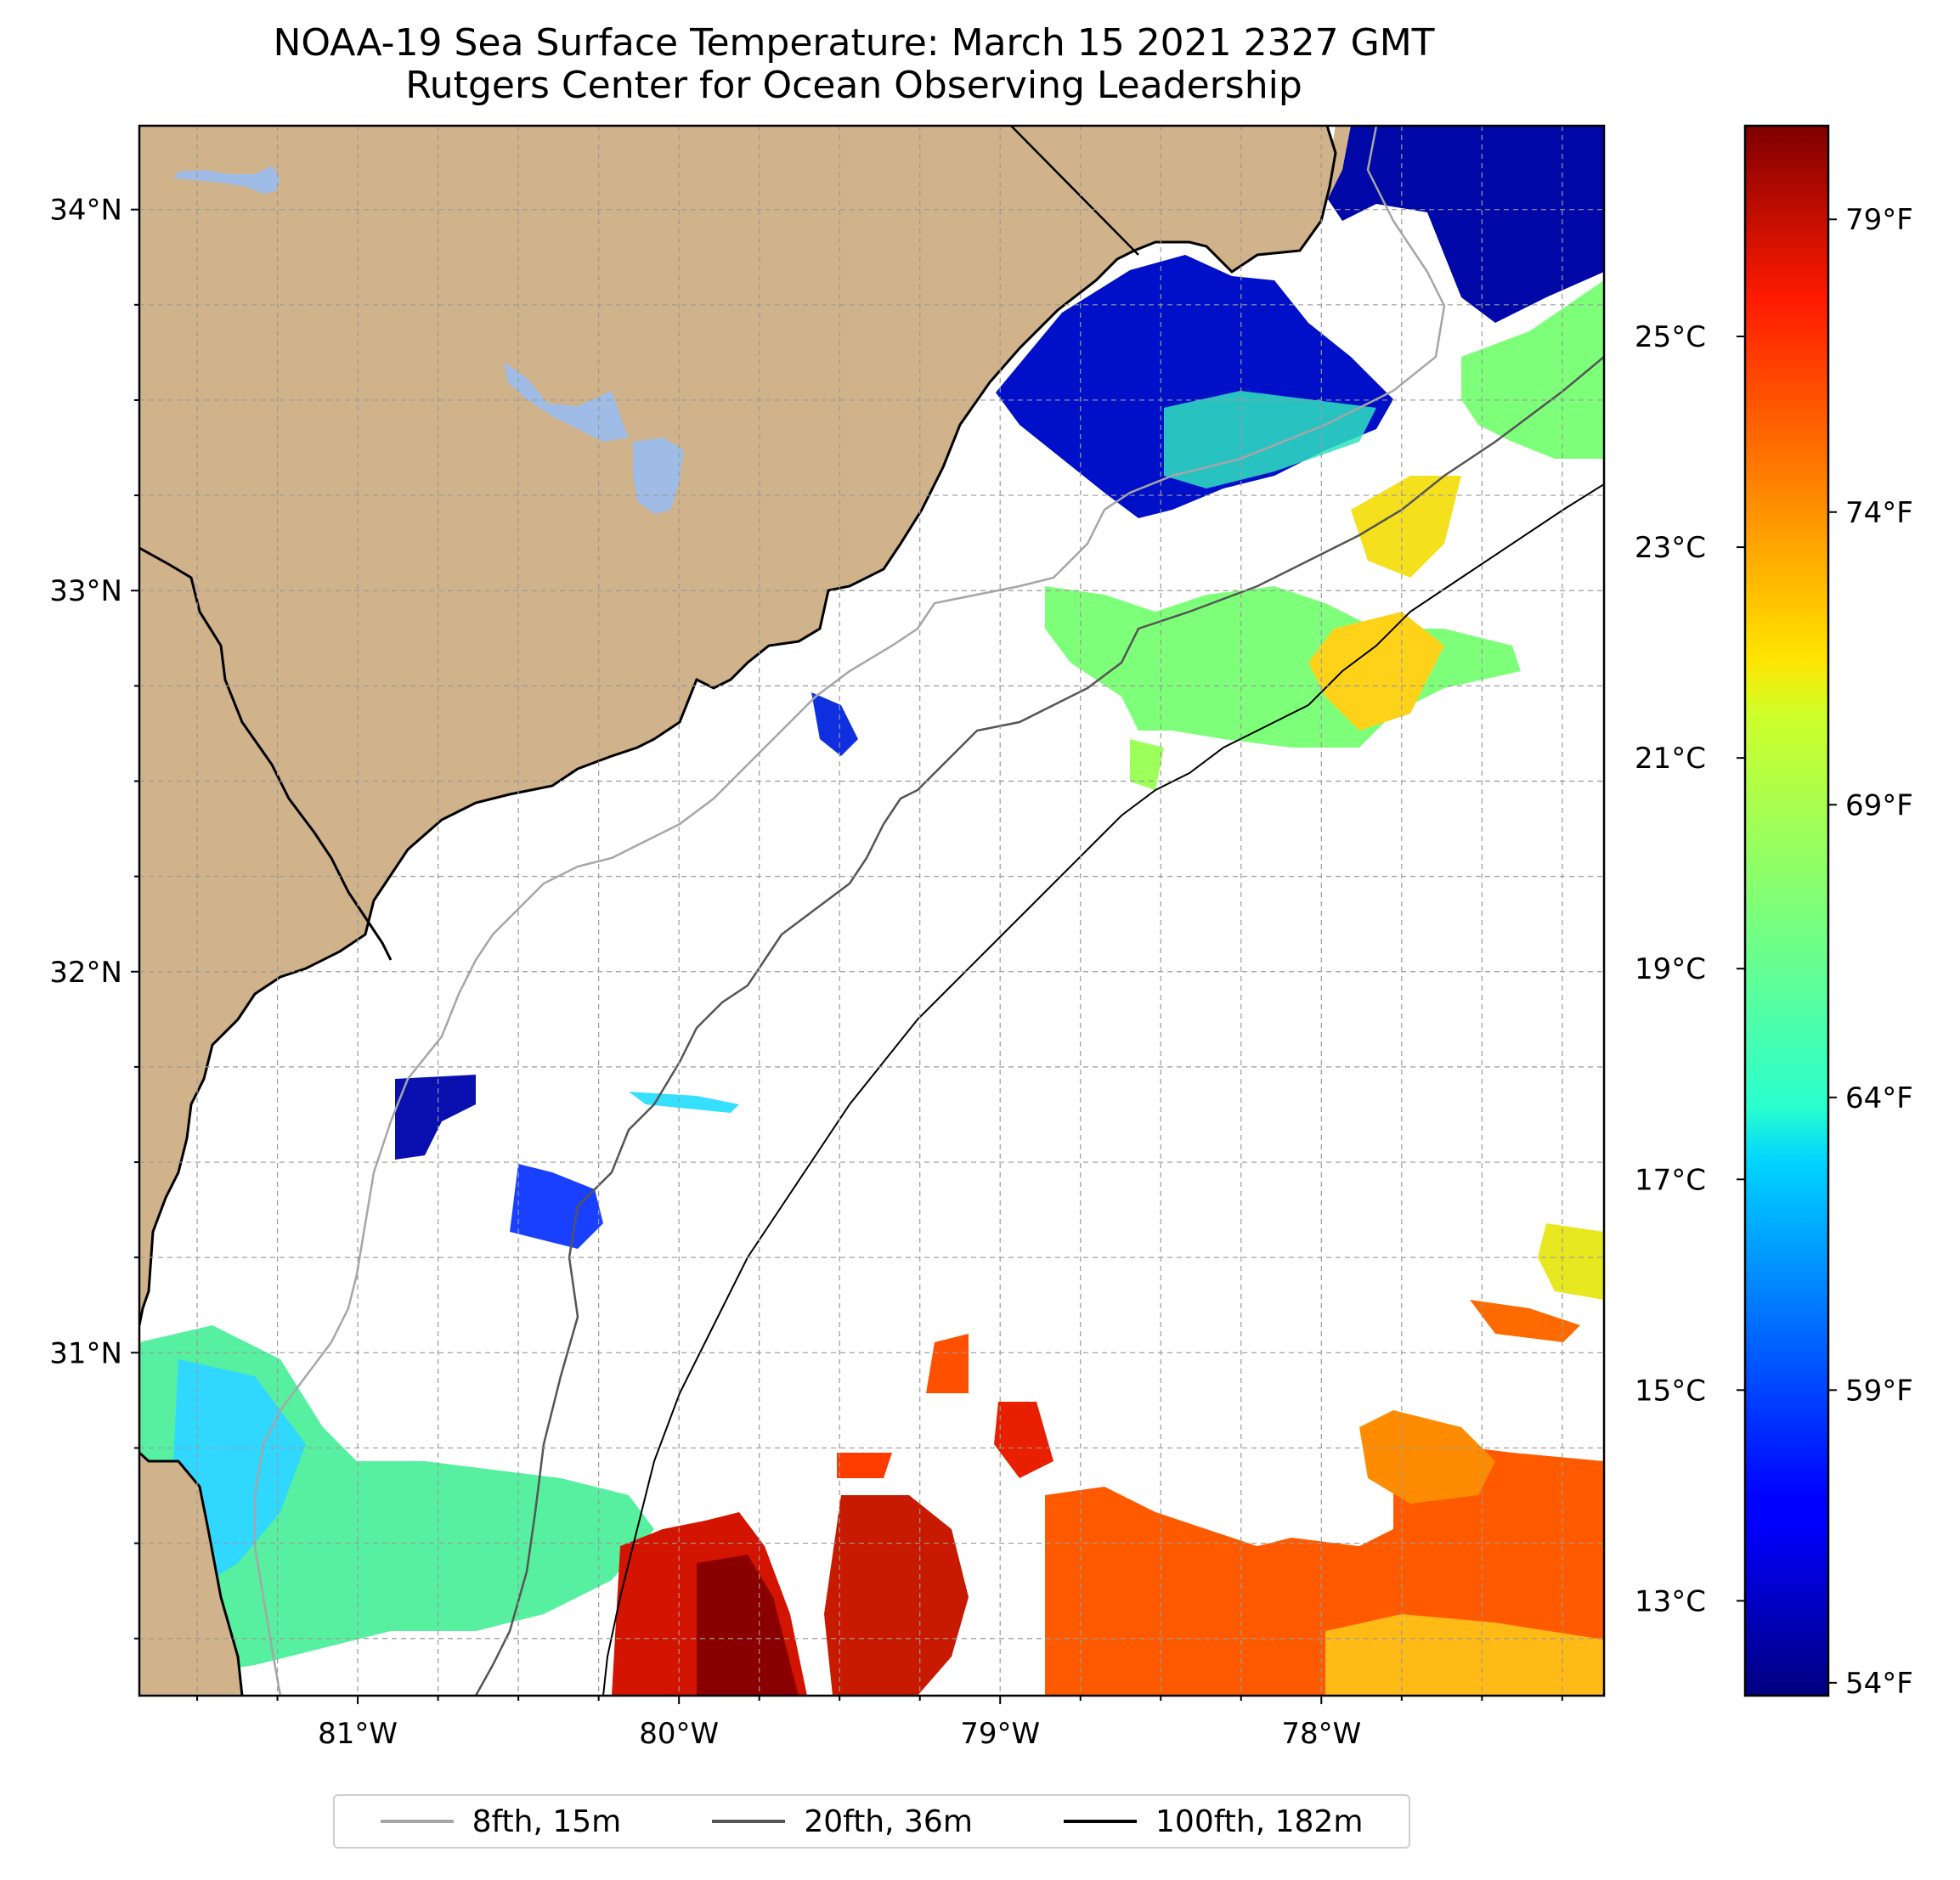 This screenshot has height=1880, width=1960. I want to click on sst-southeast-yellow, so click(1571, 1262).